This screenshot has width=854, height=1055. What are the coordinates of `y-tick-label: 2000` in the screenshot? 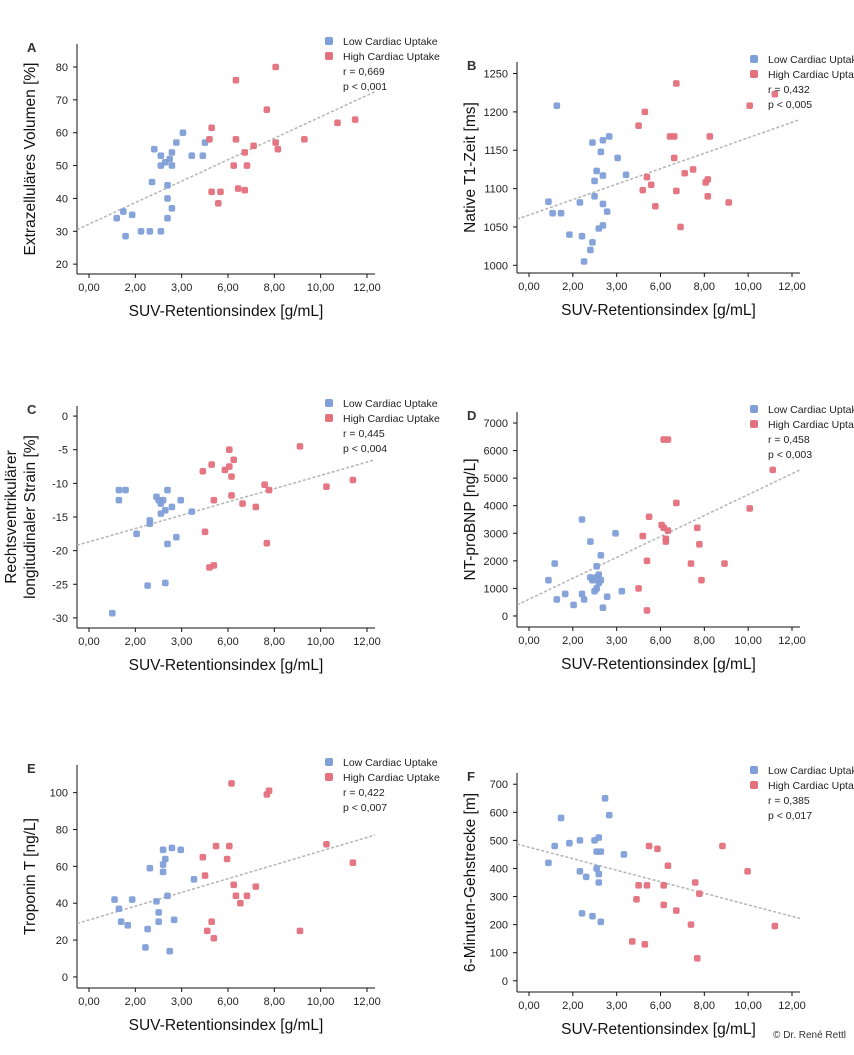 It's located at (496, 562).